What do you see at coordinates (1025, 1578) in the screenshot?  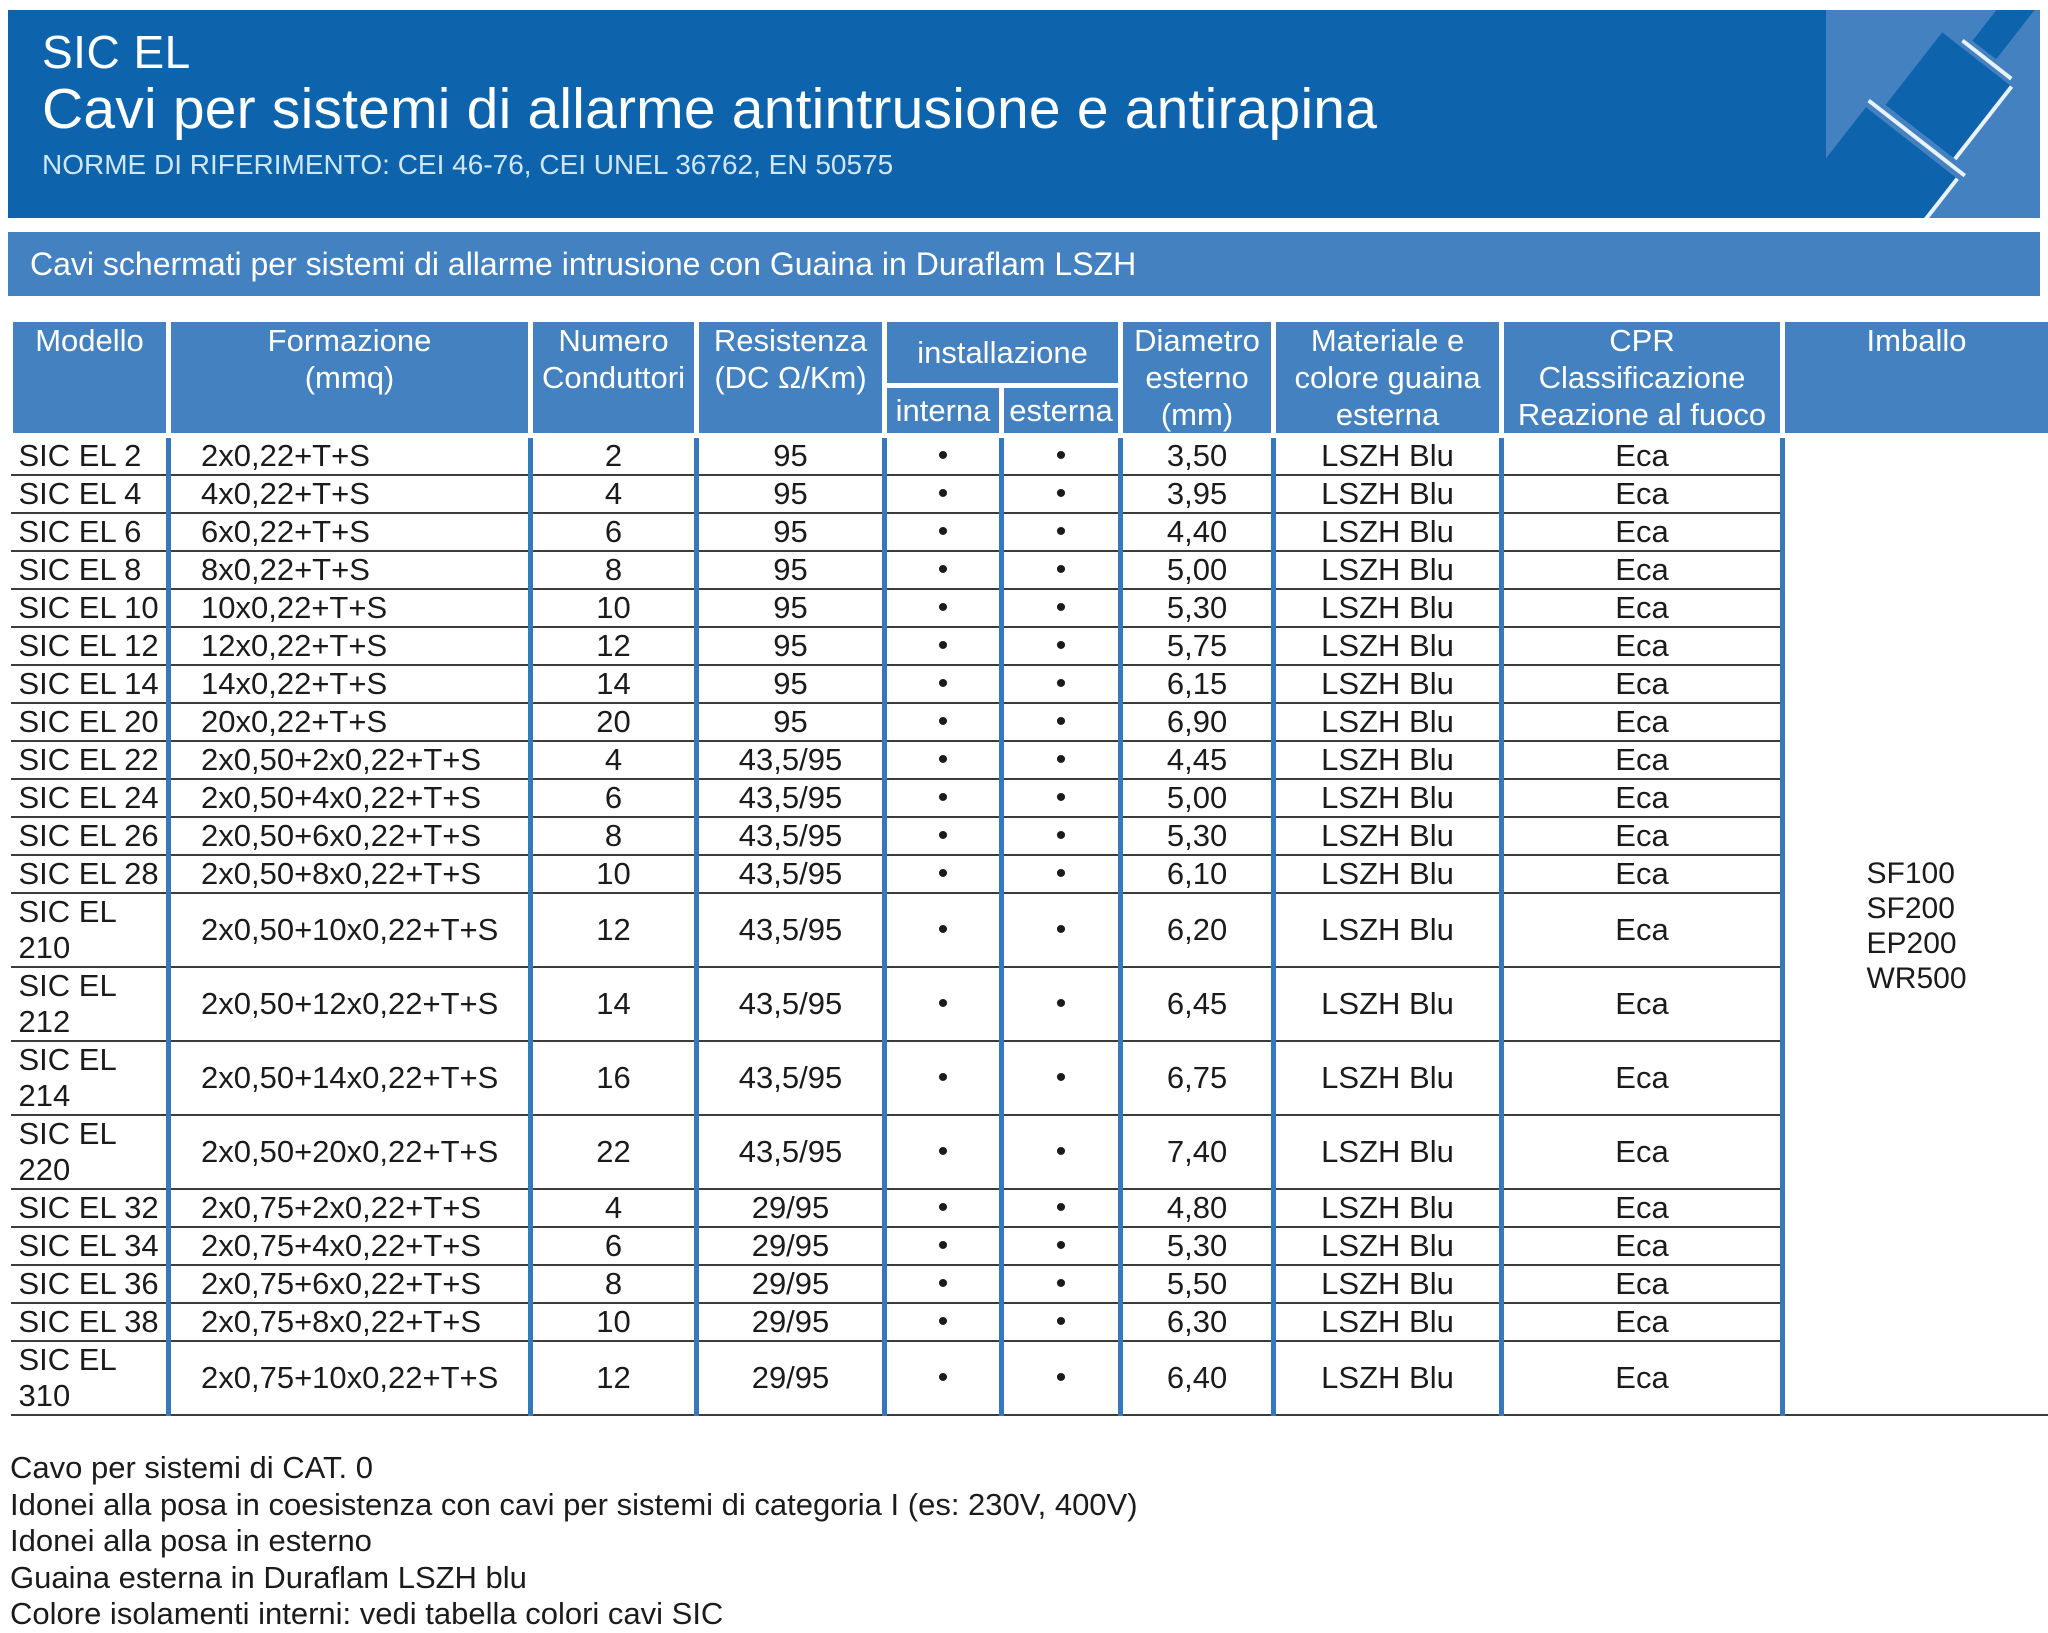 I see `footnote-line: Guaina esterna in Duraflam LSZH blu` at bounding box center [1025, 1578].